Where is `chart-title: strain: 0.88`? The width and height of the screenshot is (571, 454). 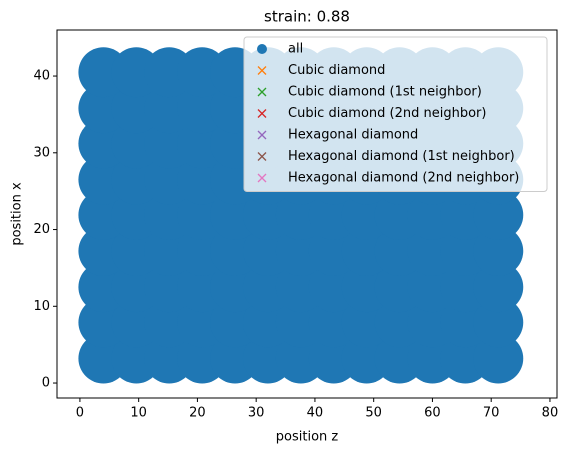 chart-title: strain: 0.88 is located at coordinates (307, 17).